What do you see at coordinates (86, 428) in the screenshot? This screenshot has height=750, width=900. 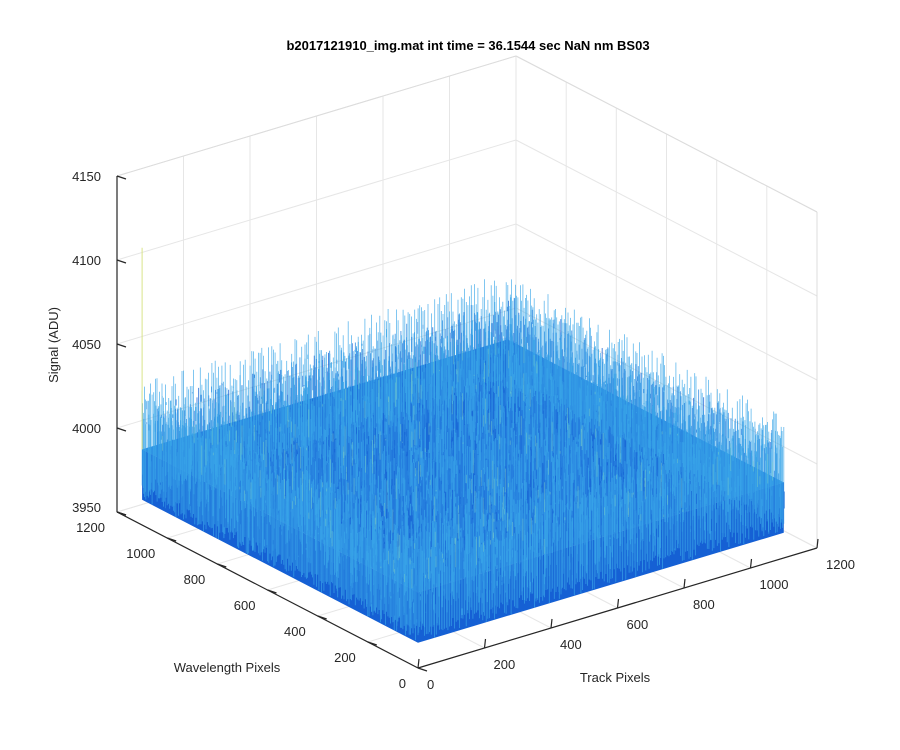 I see `z-tick-label: 4000` at bounding box center [86, 428].